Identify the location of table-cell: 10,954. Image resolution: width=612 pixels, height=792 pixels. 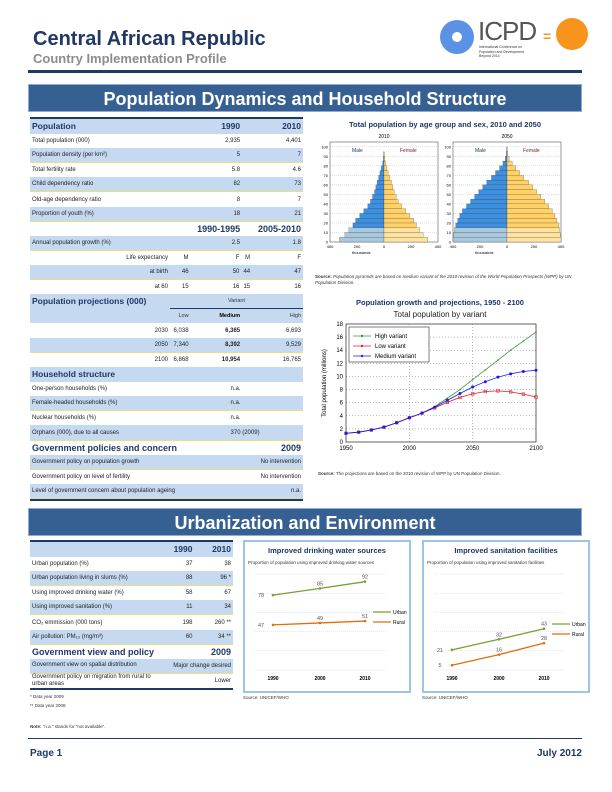
(231, 360).